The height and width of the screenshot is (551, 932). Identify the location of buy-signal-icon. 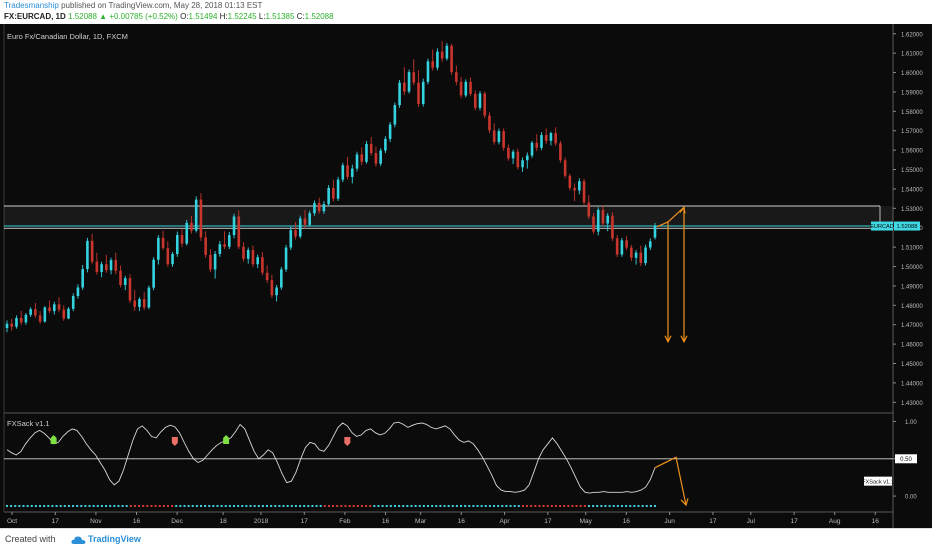
(53, 439).